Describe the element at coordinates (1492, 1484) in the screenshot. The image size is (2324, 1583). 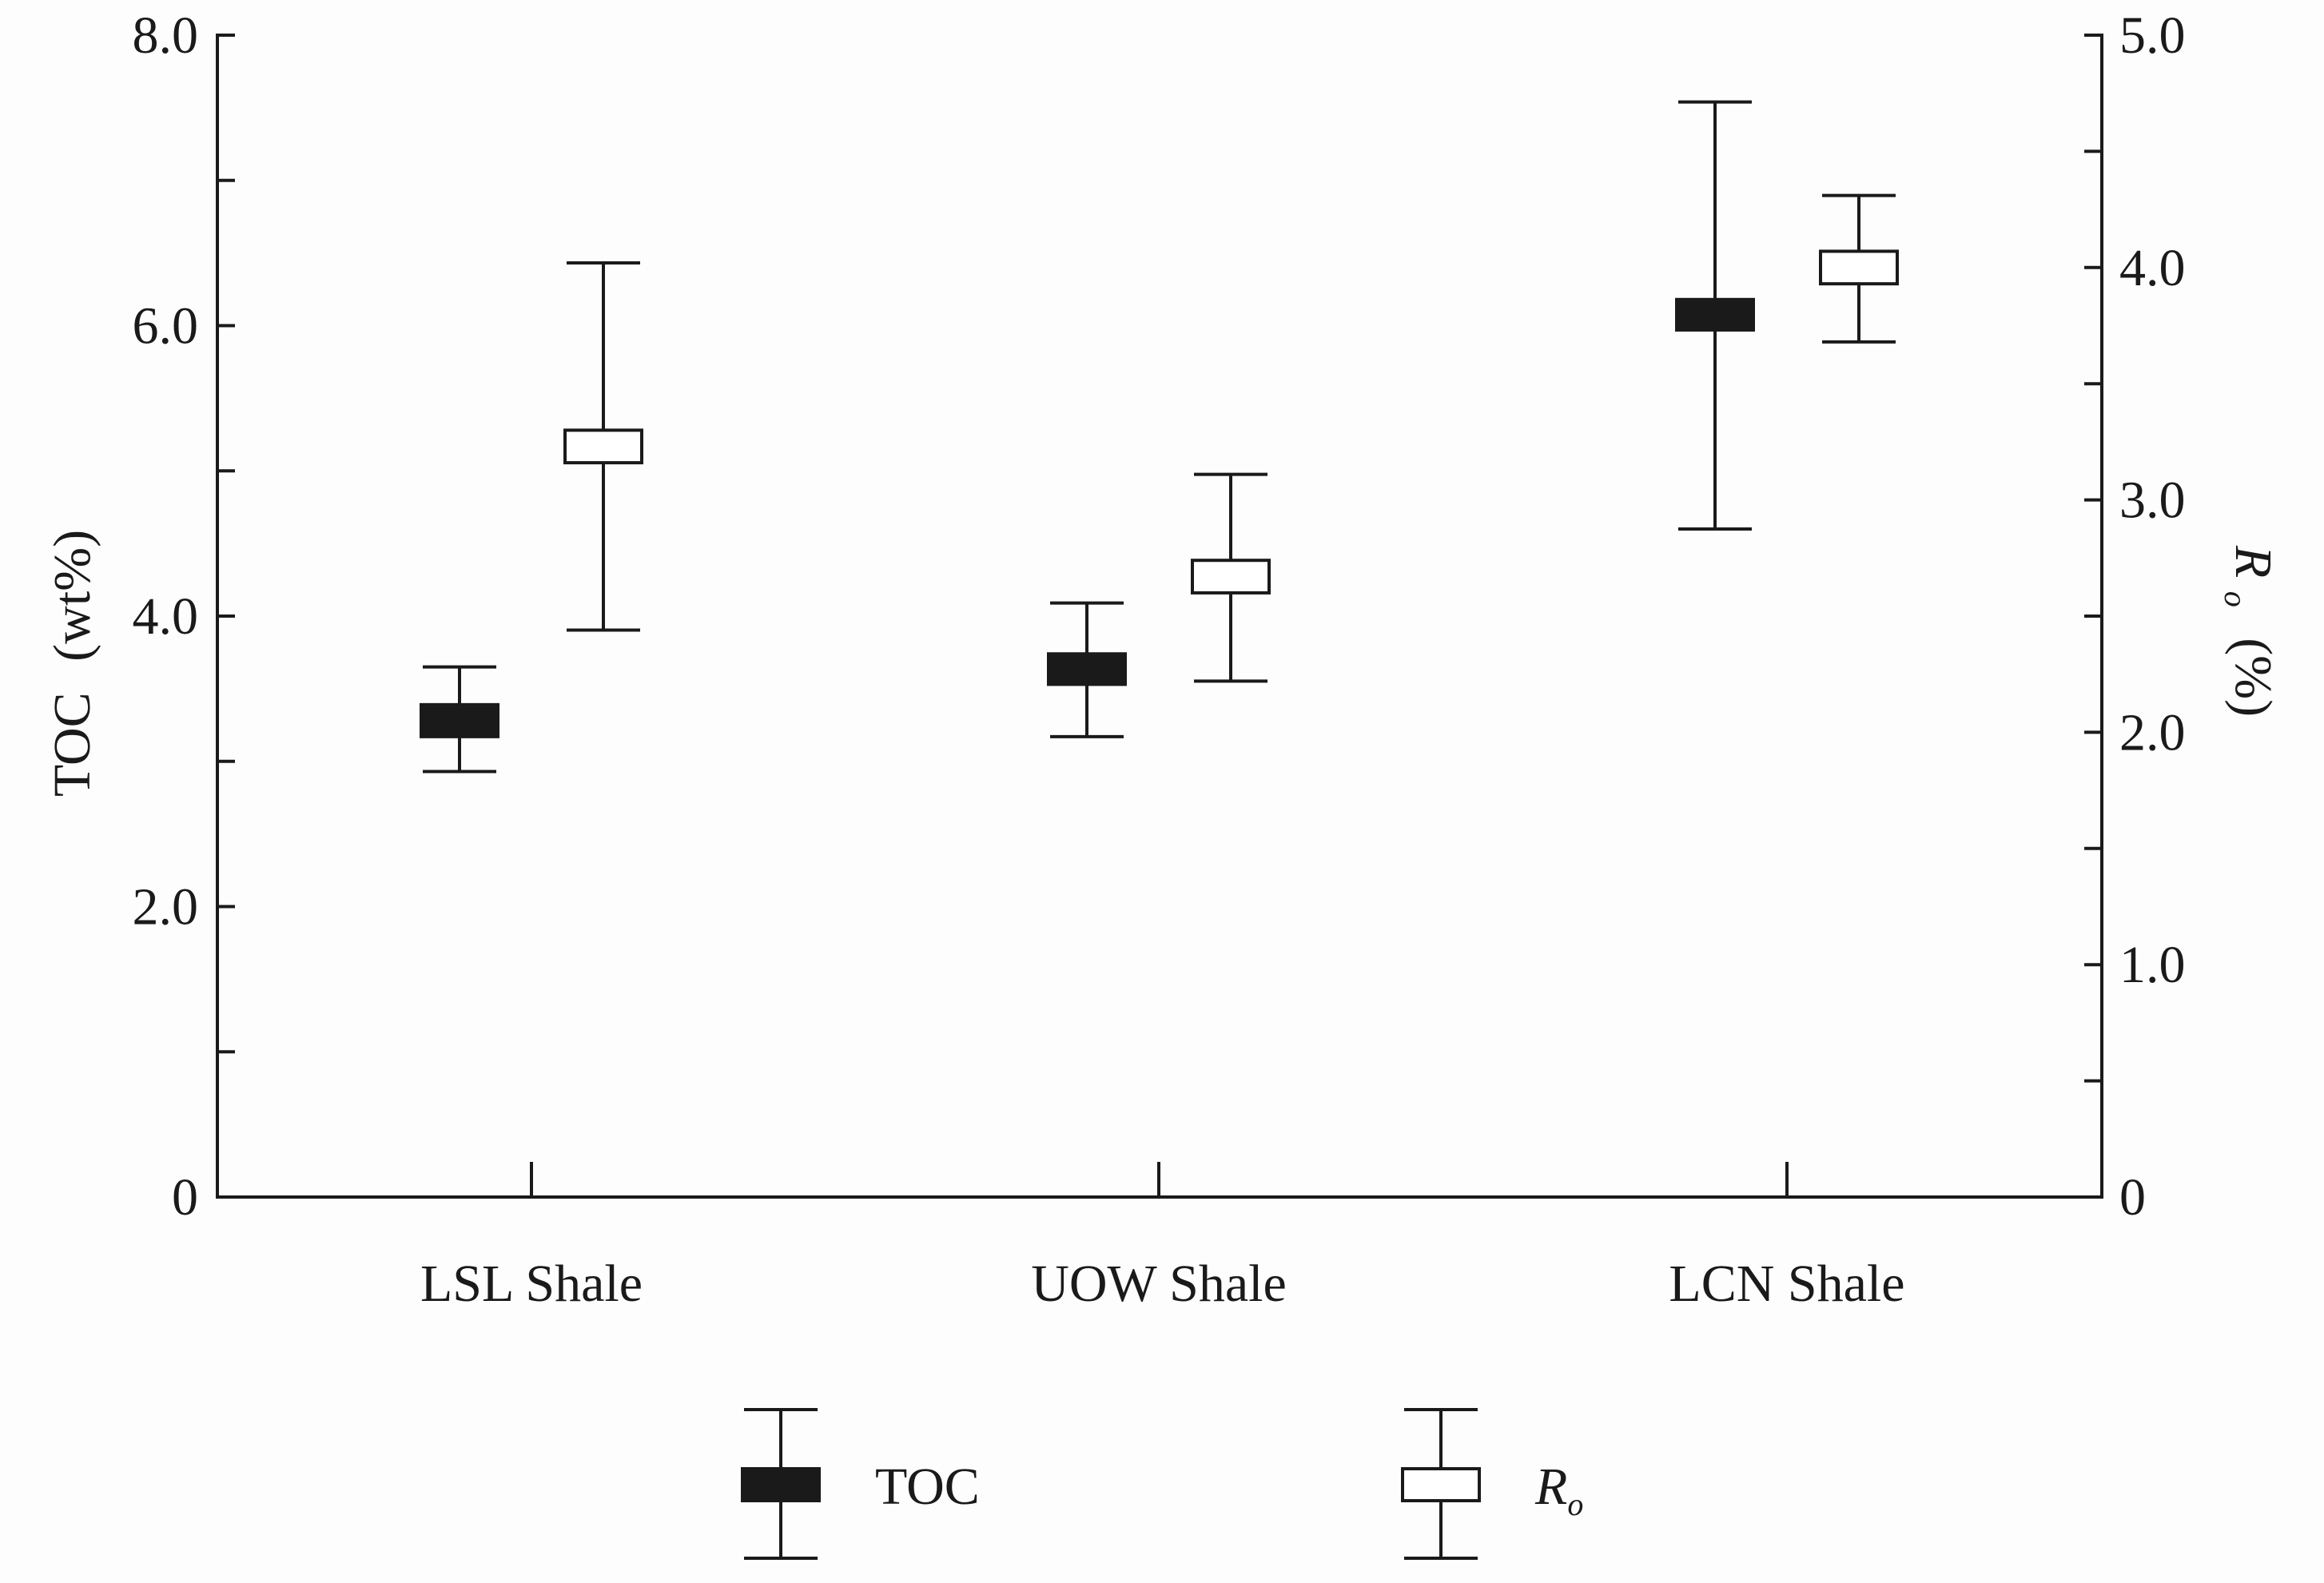
I see `legend-entry: Ro` at that location.